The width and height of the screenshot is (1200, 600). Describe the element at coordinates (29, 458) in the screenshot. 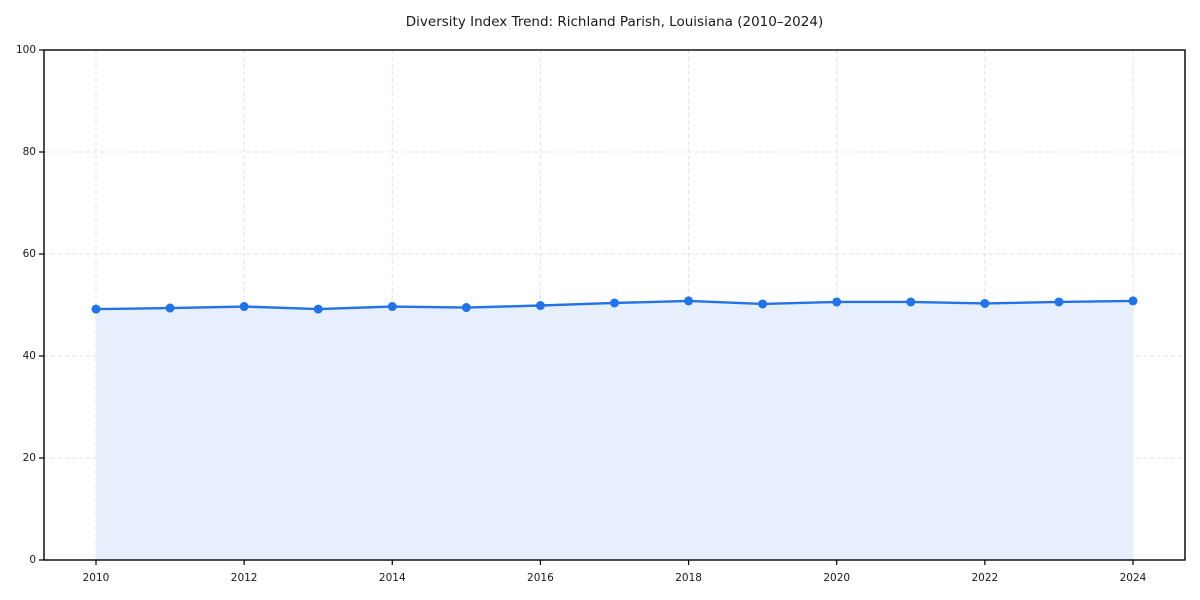

I see `y-tick-label: 20` at that location.